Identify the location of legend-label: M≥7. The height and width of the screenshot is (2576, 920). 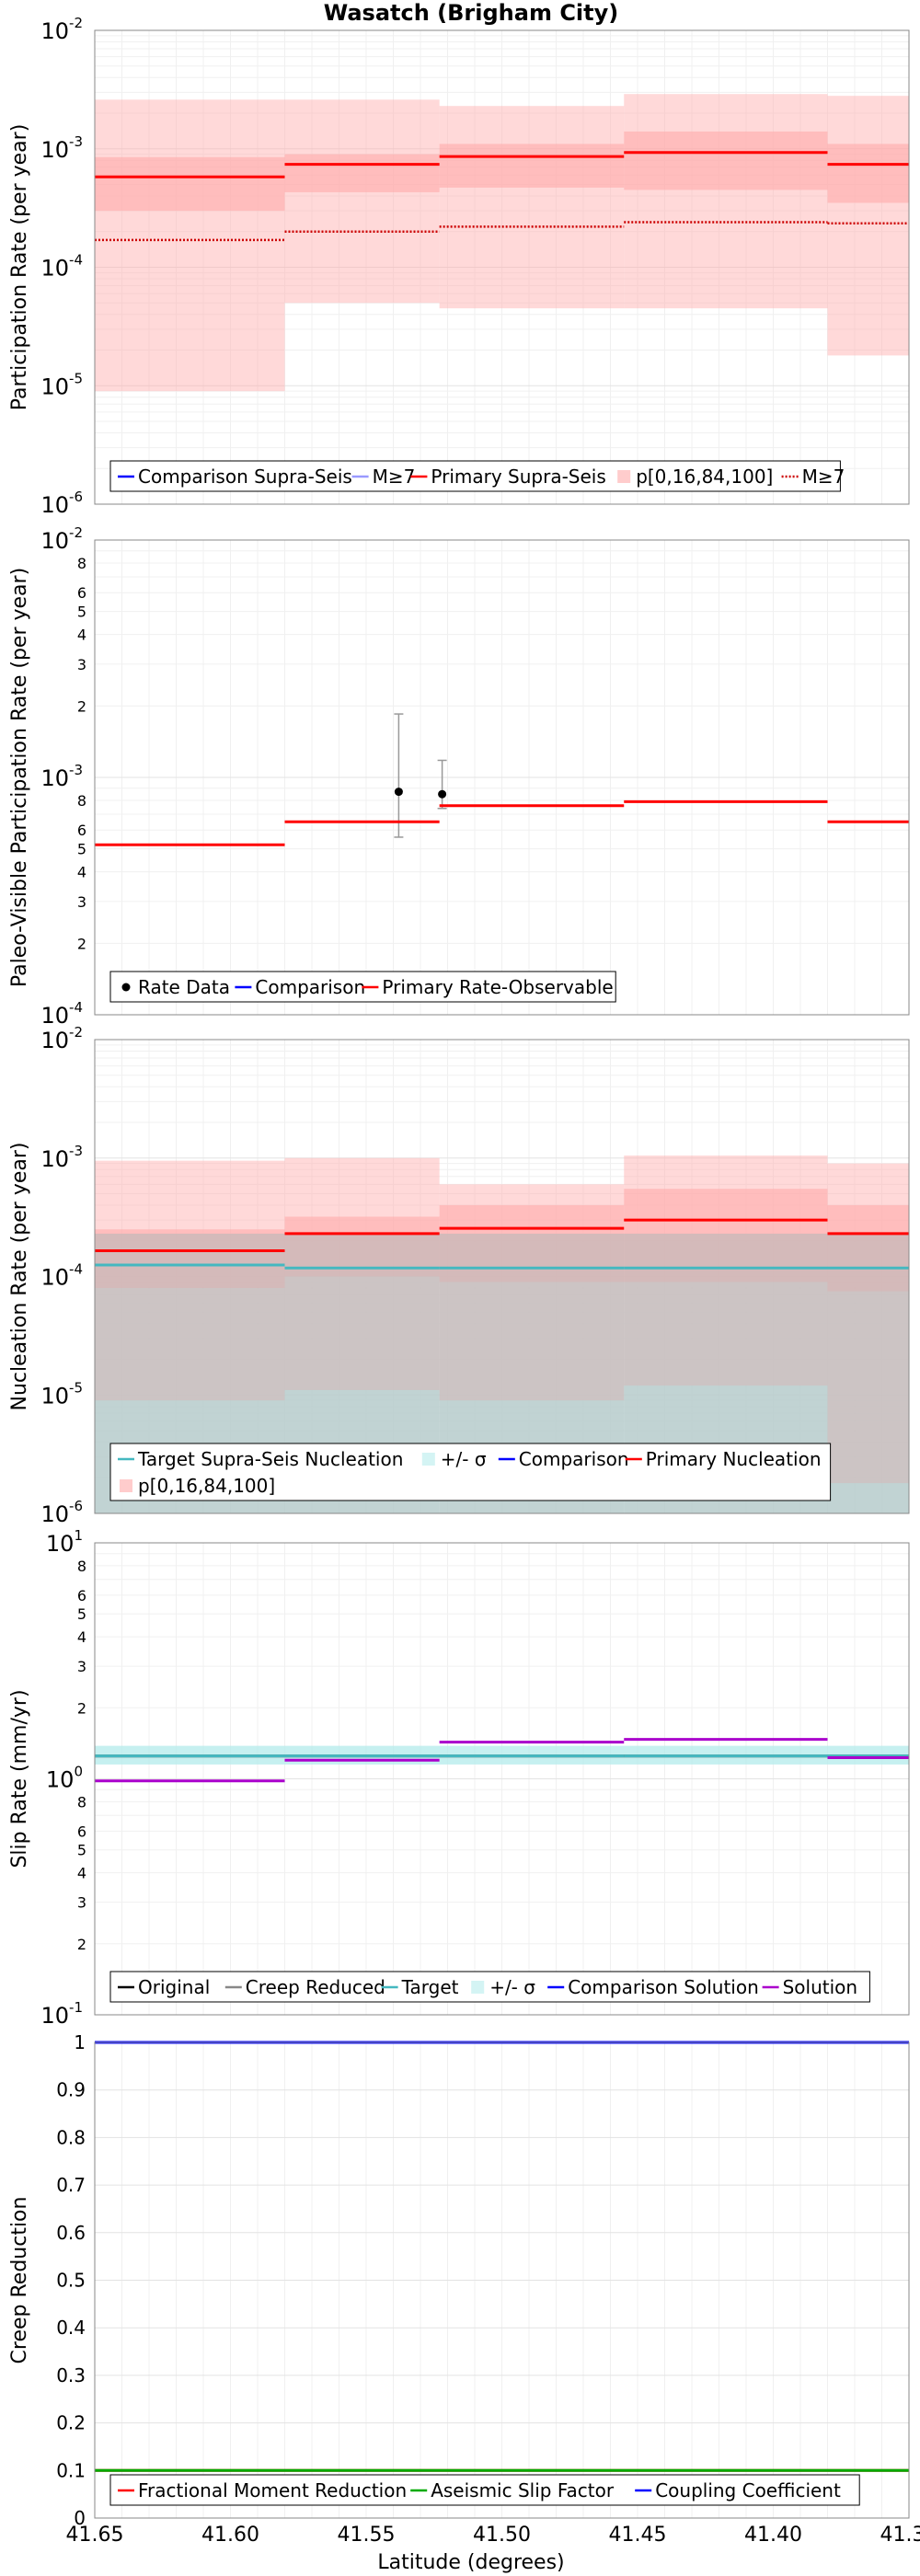
(394, 477).